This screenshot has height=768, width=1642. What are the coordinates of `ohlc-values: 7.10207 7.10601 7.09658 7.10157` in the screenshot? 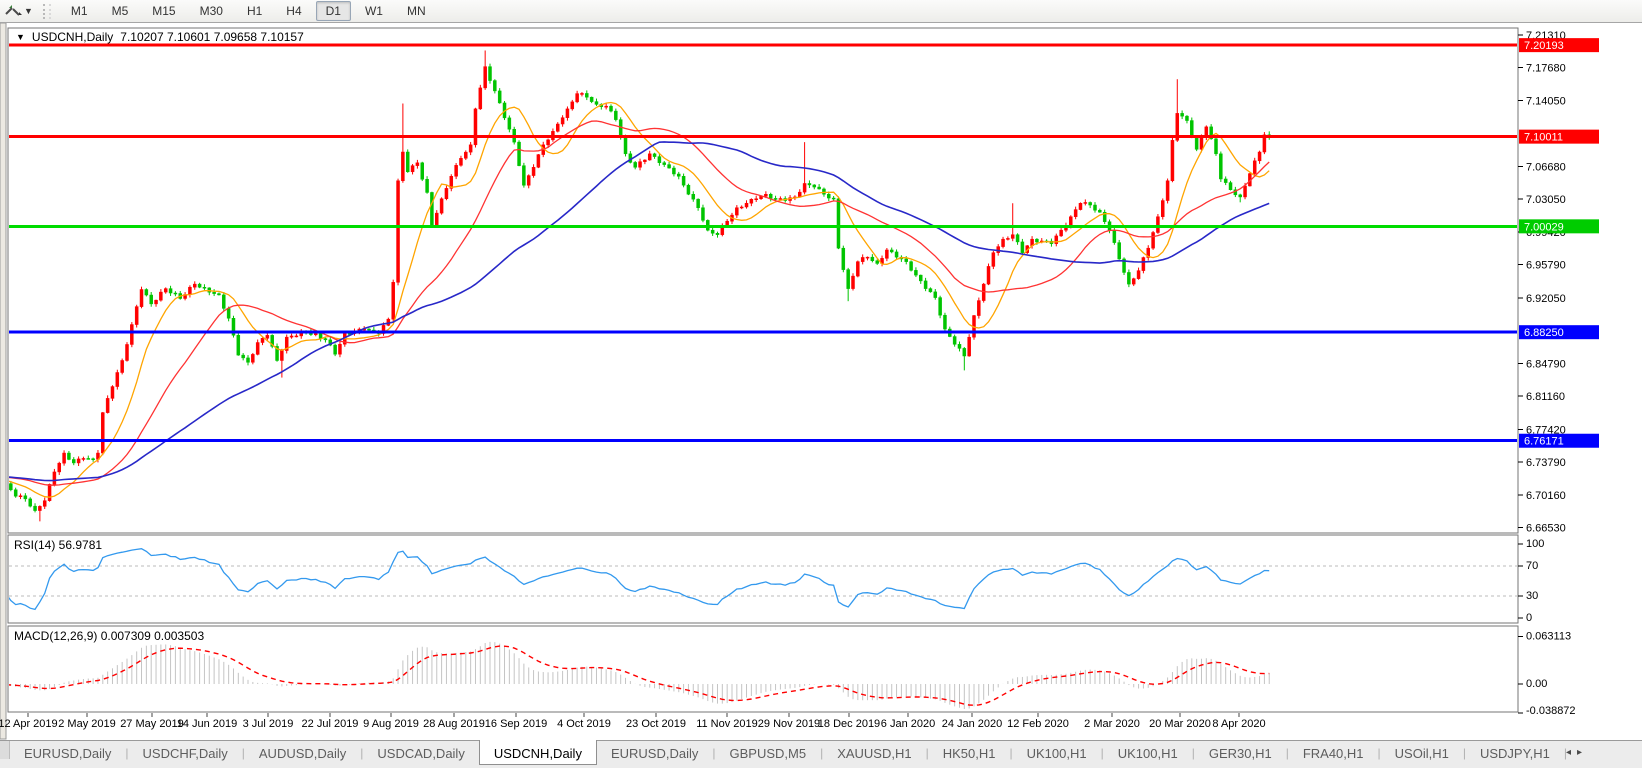 It's located at (212, 37).